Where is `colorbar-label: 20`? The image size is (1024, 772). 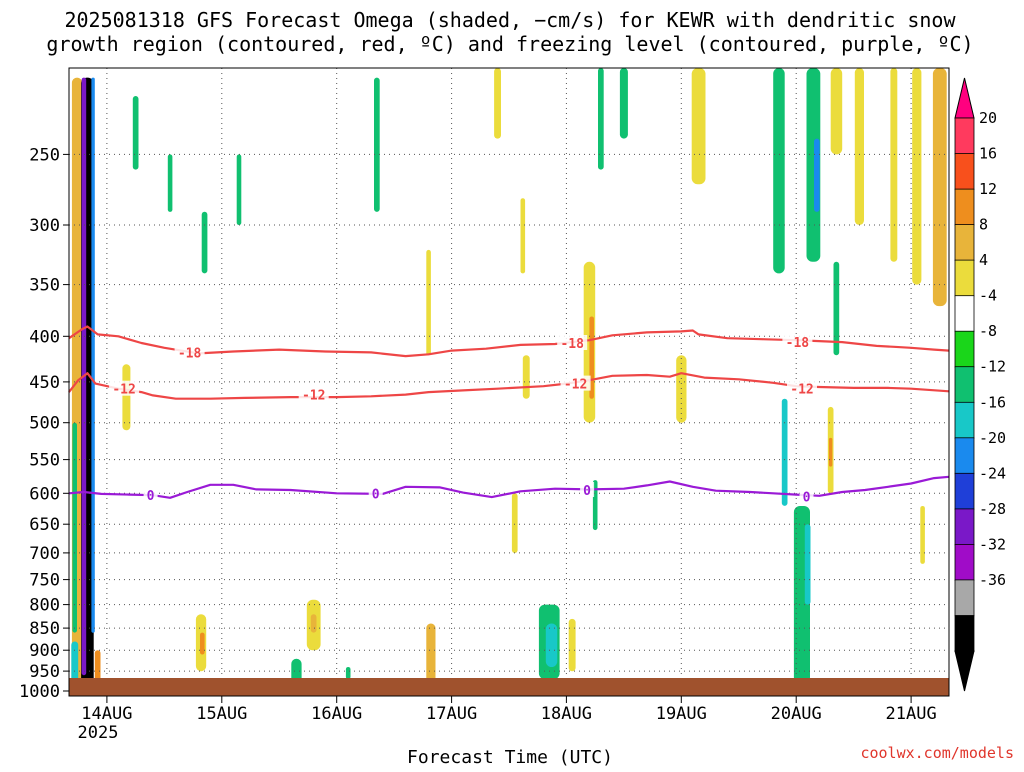 colorbar-label: 20 is located at coordinates (988, 118).